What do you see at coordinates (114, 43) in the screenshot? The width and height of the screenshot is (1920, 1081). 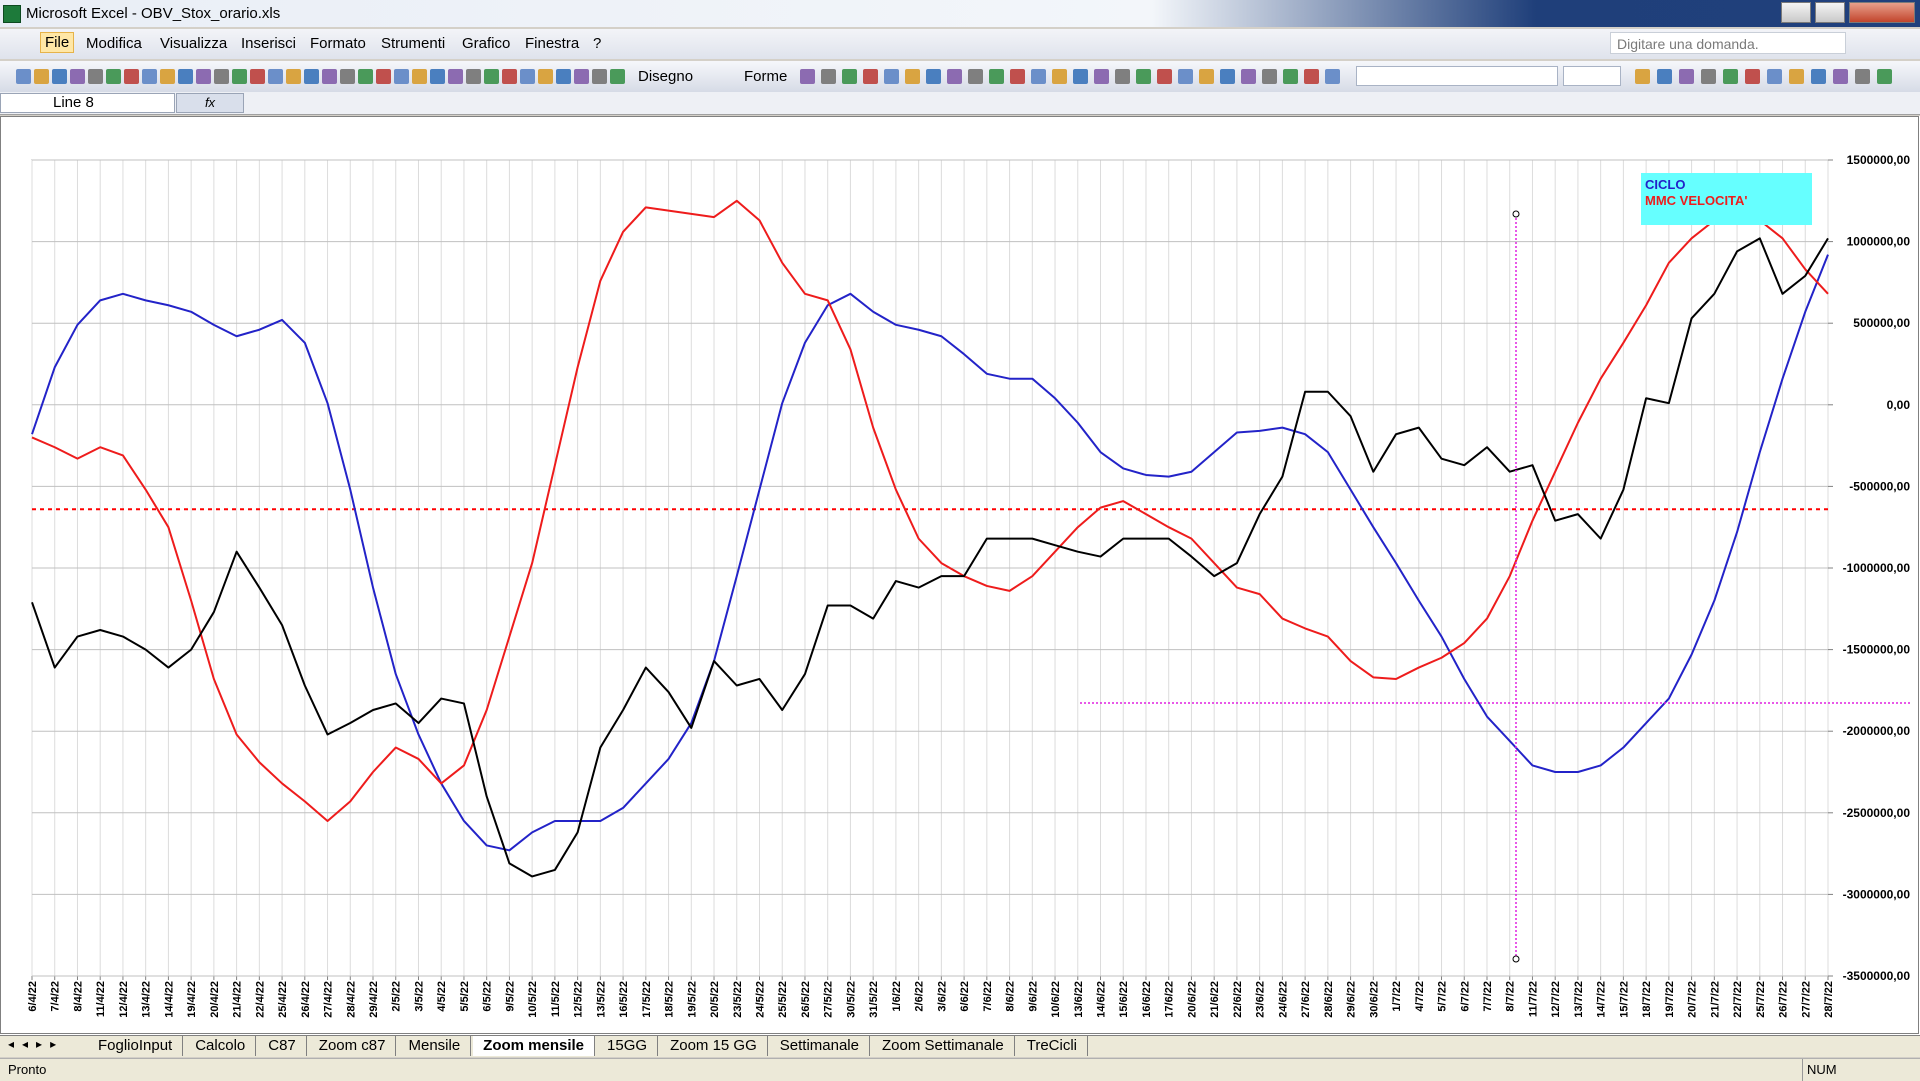 I see `menu-item: Modifica` at bounding box center [114, 43].